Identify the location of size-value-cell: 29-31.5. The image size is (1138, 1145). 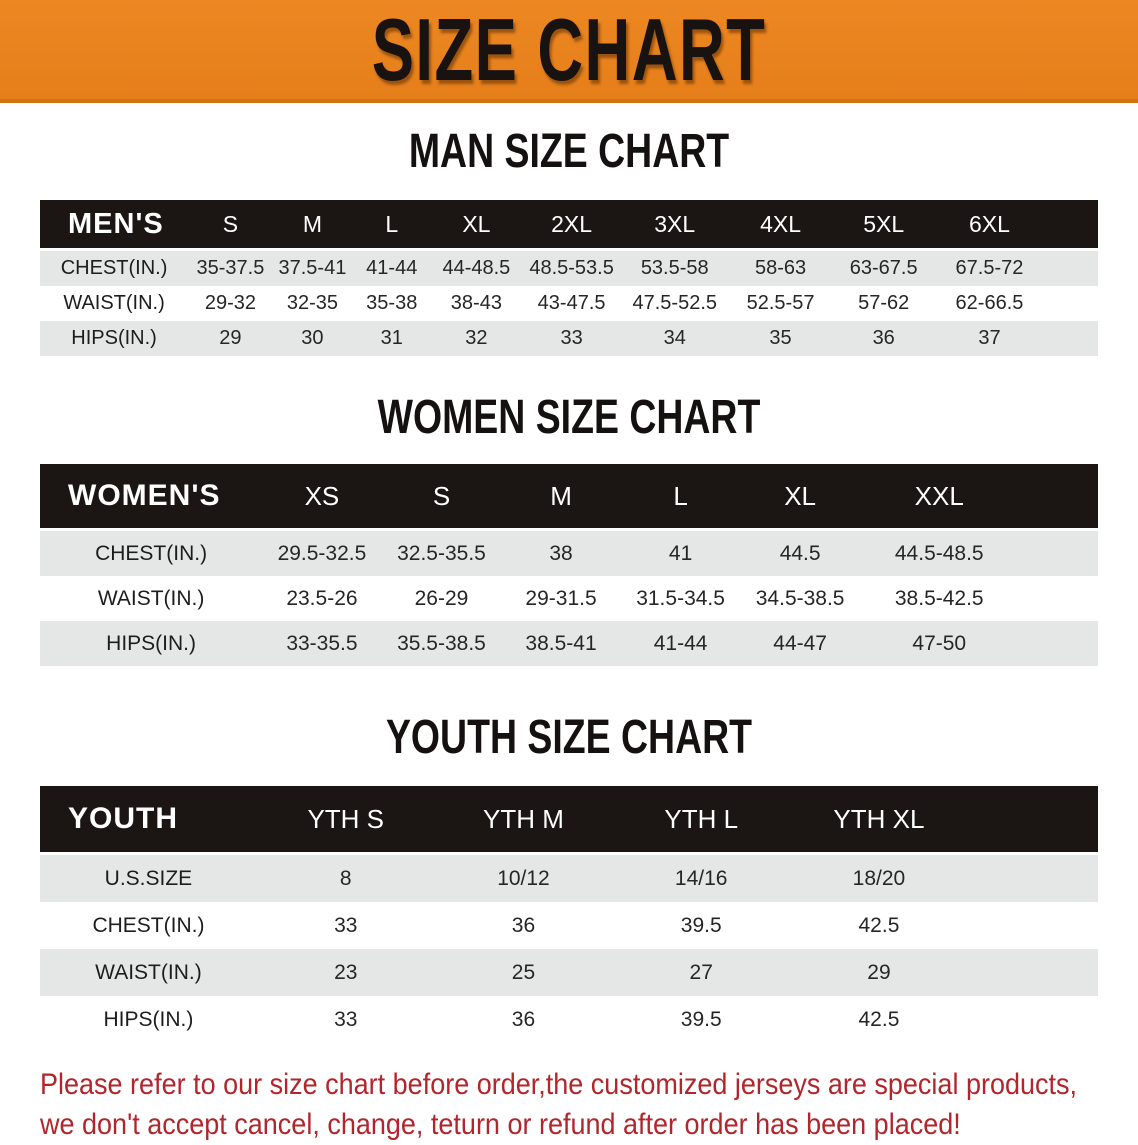
(561, 598).